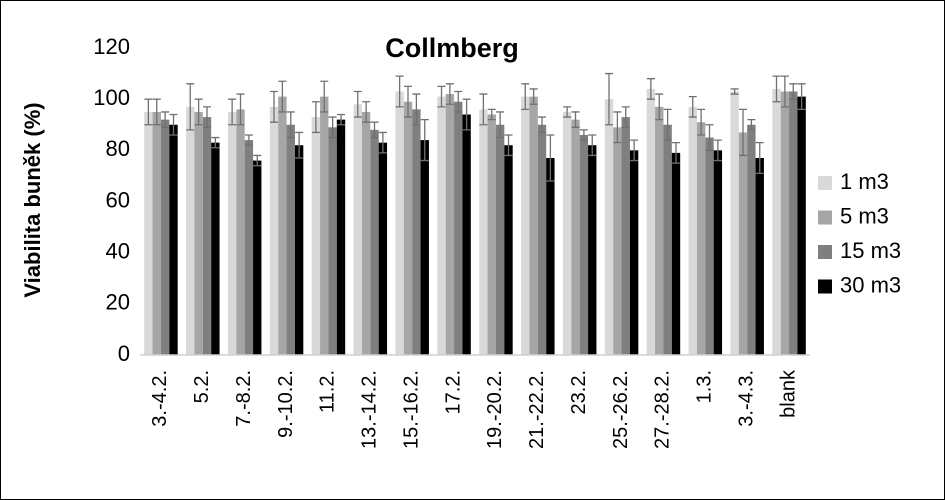 This screenshot has height=500, width=945. What do you see at coordinates (111, 97) in the screenshot?
I see `y-tick-label: 100` at bounding box center [111, 97].